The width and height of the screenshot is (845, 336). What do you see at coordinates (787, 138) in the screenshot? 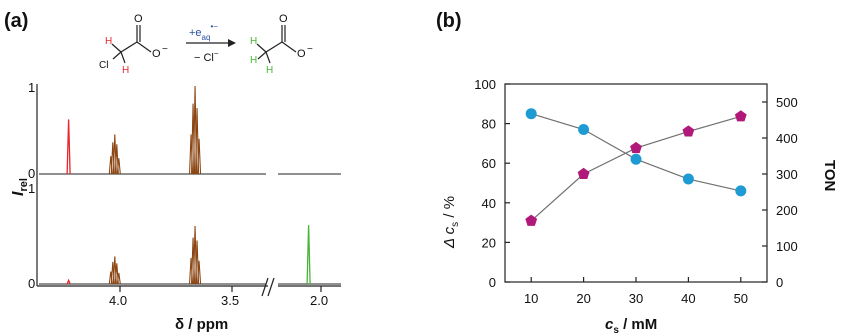
I see `plot-b-y-right-tick-label: 400` at bounding box center [787, 138].